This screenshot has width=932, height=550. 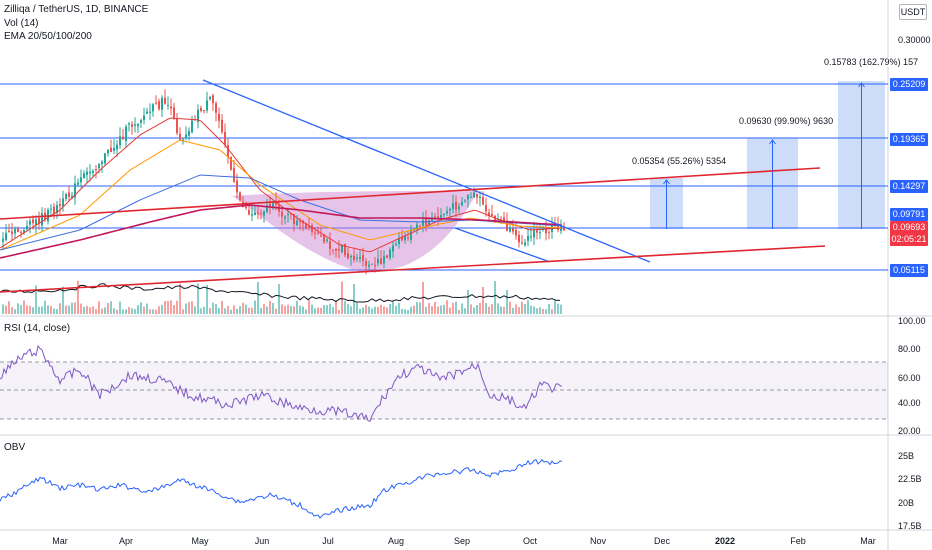 What do you see at coordinates (76, 9) in the screenshot?
I see `symbol-title: Zilliqa / TetherUS, 1D, BINANCE` at bounding box center [76, 9].